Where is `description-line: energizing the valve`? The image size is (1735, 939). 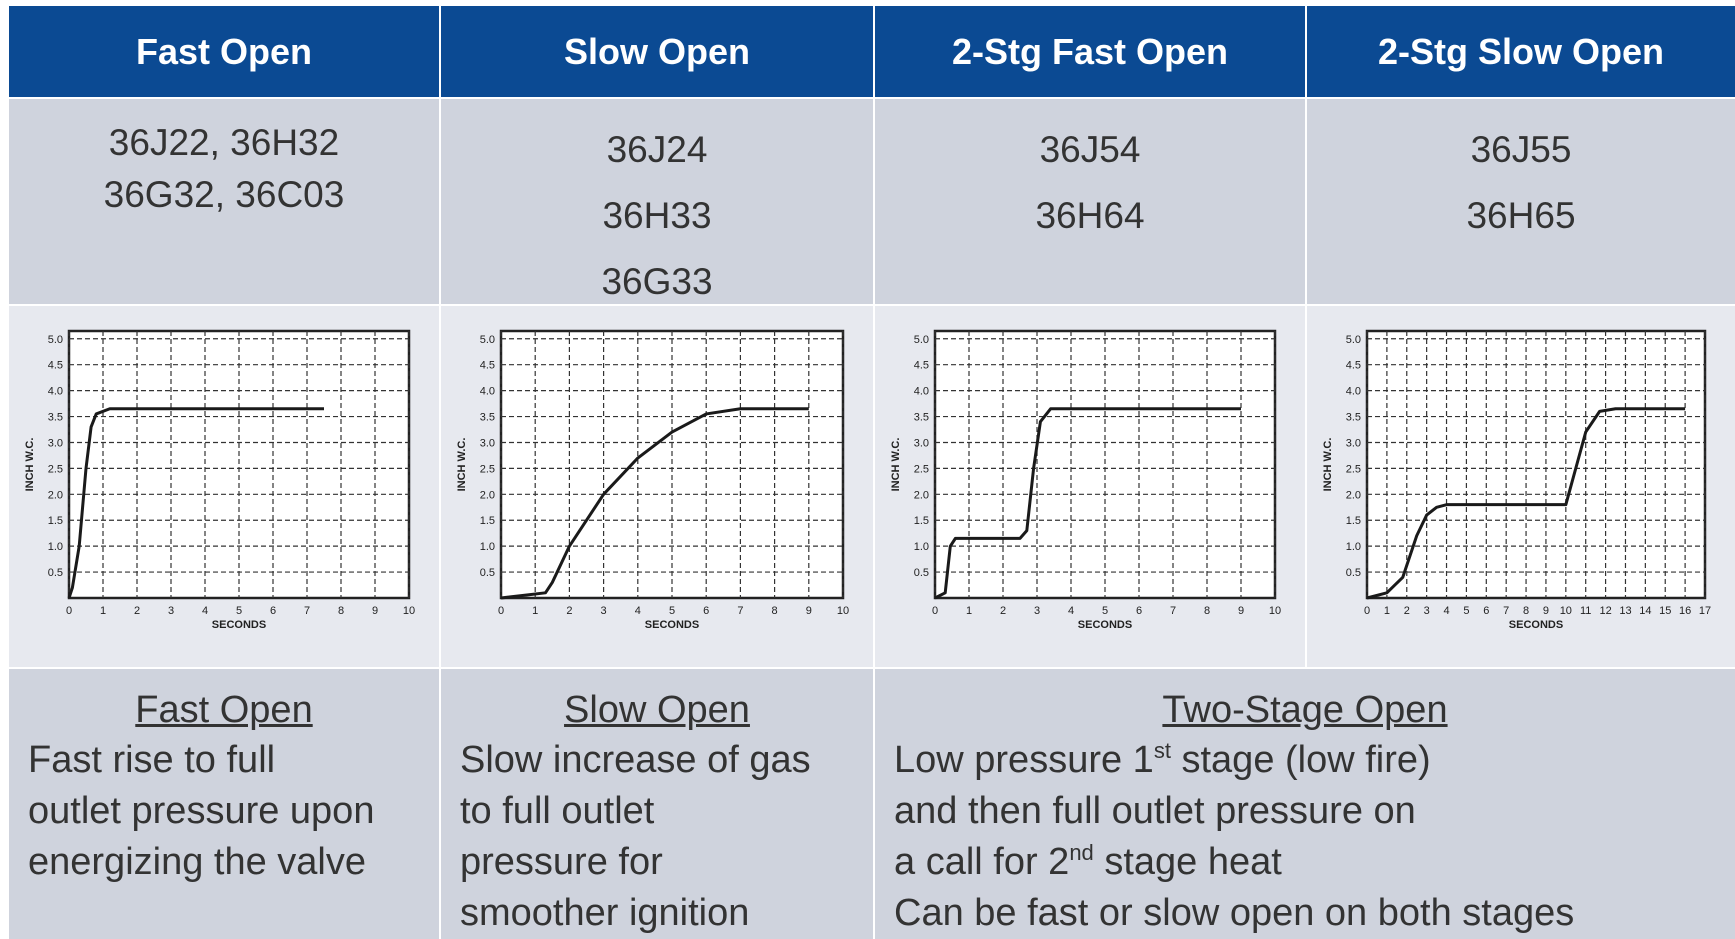
description-line: energizing the valve is located at coordinates (233, 862).